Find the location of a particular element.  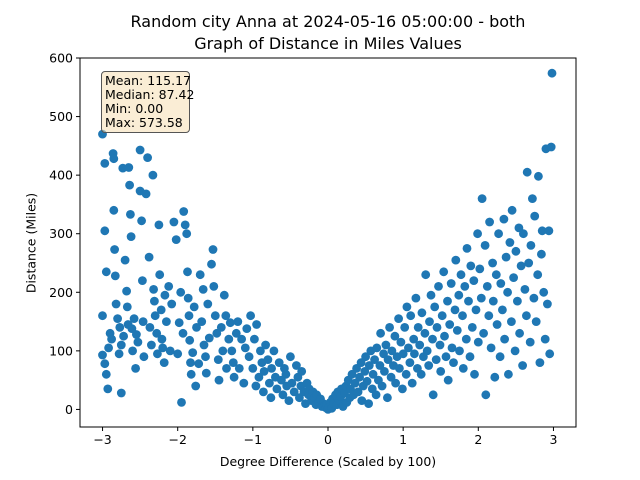

x-tick-label: −2 is located at coordinates (177, 439).